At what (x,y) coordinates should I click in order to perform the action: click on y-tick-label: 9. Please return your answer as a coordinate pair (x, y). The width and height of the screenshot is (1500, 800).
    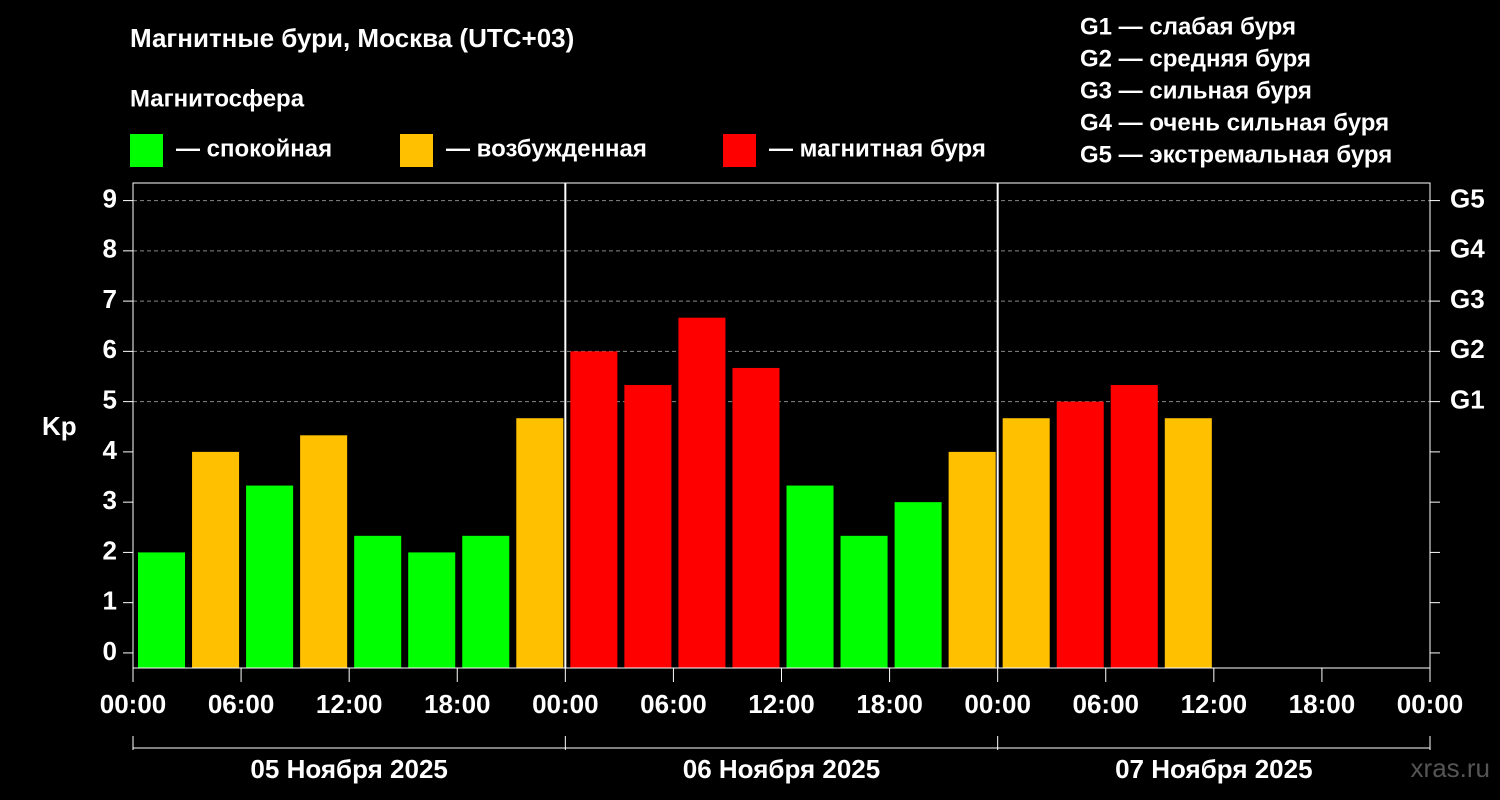
    Looking at the image, I should click on (110, 198).